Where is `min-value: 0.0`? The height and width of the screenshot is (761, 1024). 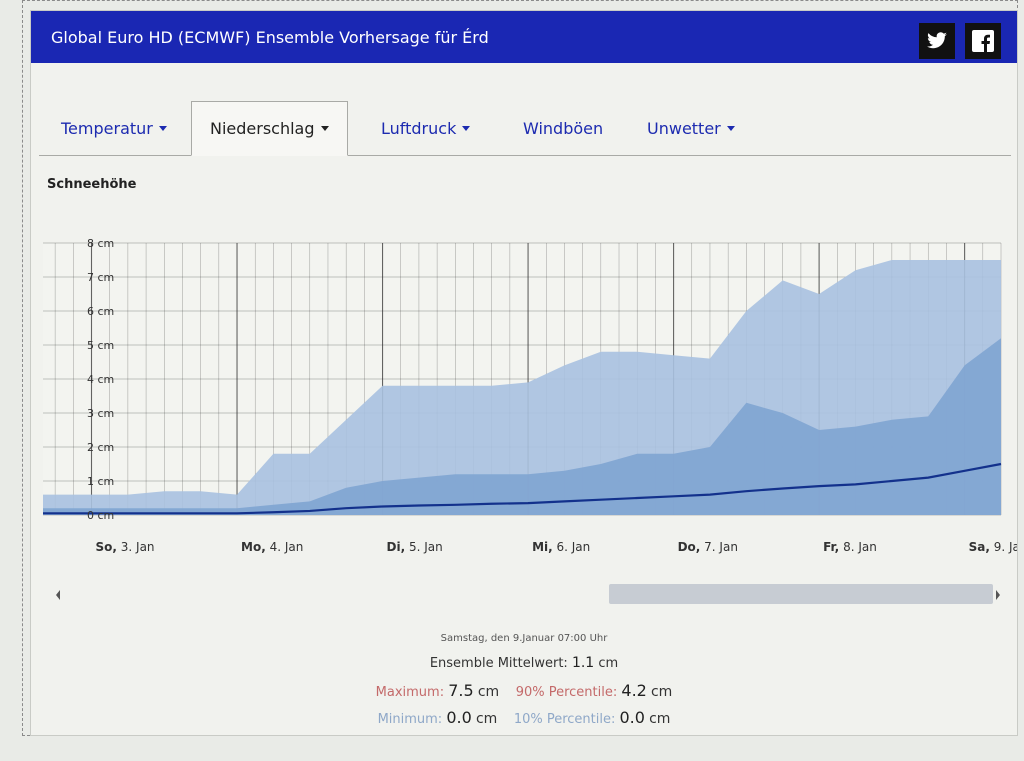
min-value: 0.0 is located at coordinates (459, 717).